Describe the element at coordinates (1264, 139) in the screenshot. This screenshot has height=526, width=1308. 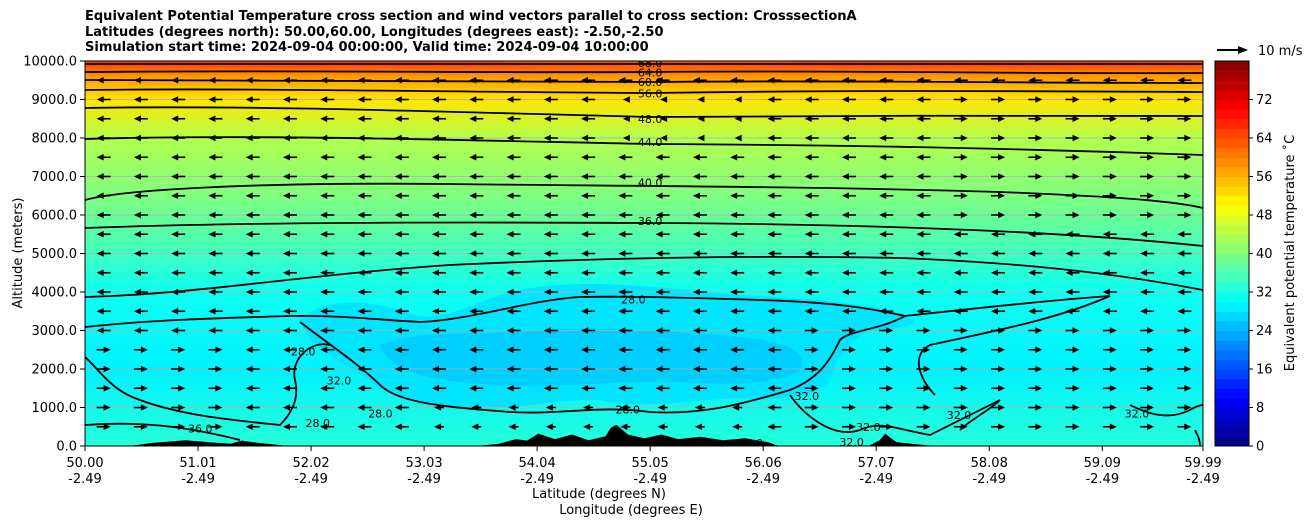
I see `colorbar-tick-label: 64` at that location.